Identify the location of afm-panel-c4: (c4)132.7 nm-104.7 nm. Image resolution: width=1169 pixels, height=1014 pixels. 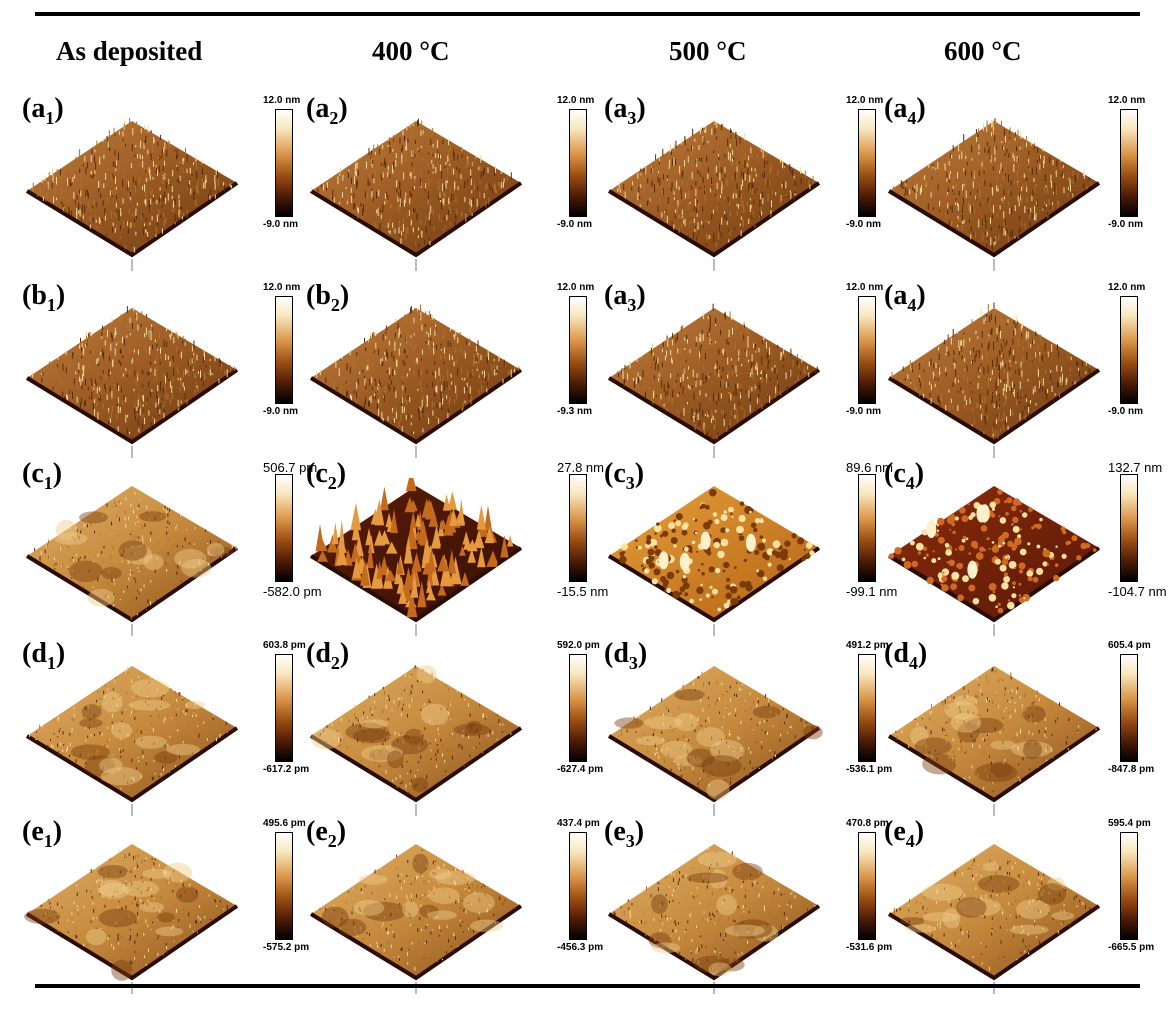
(1026, 549).